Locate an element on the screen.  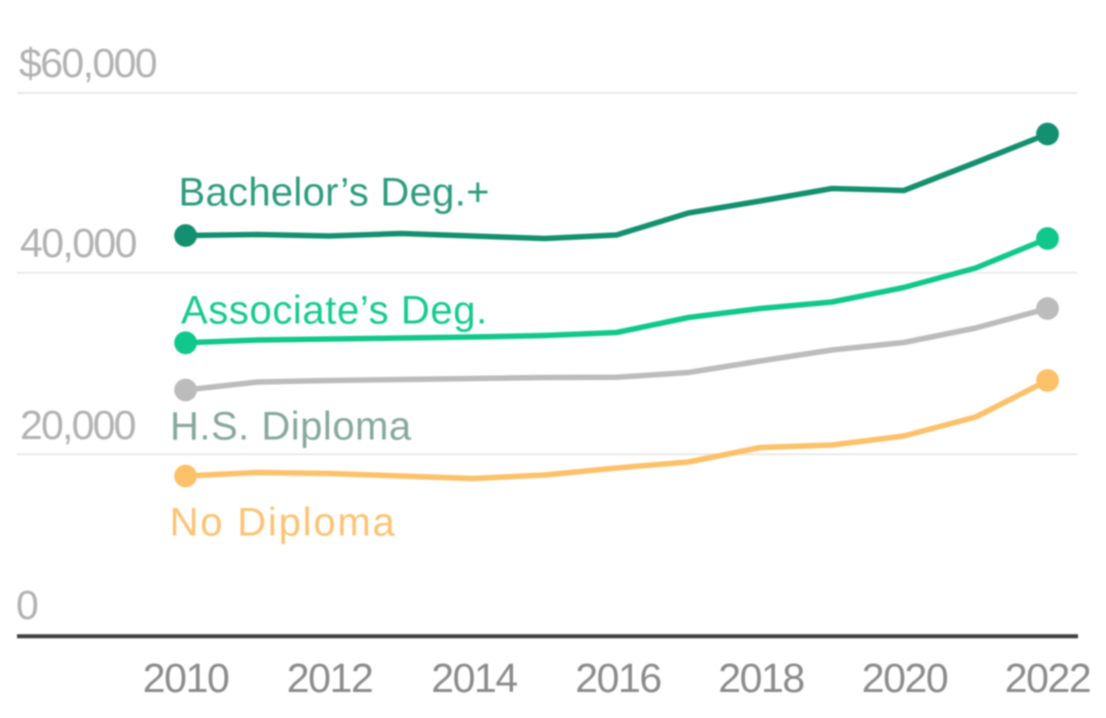
svg-text: 2020 is located at coordinates (905, 678).